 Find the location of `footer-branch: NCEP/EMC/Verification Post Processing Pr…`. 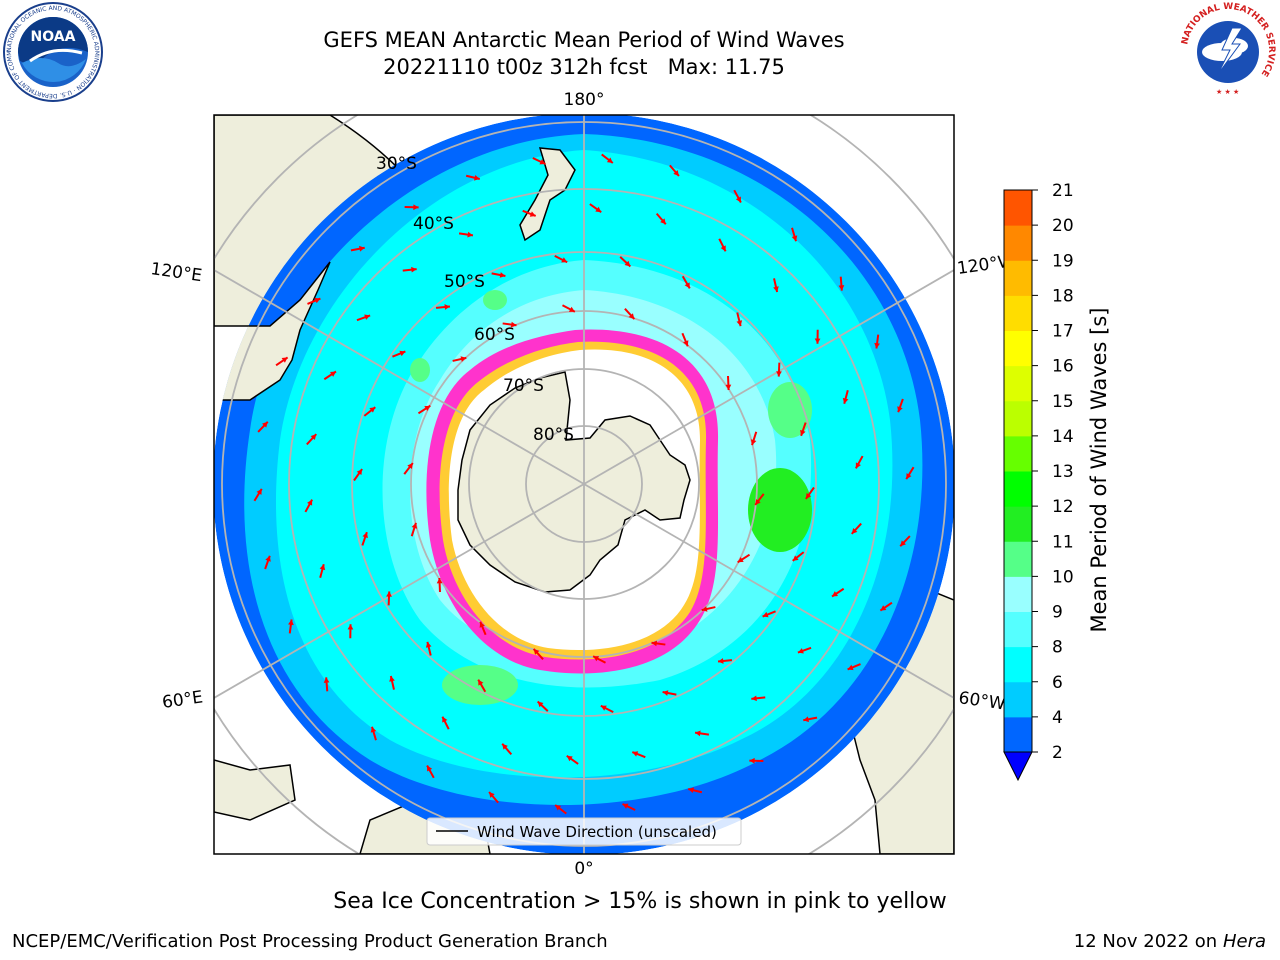

footer-branch: NCEP/EMC/Verification Post Processing Pr… is located at coordinates (310, 941).